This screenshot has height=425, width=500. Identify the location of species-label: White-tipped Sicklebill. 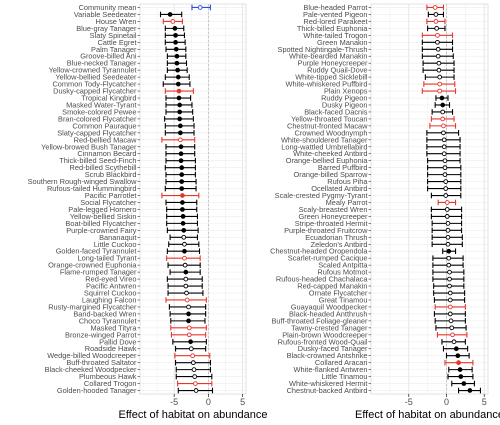
(331, 77).